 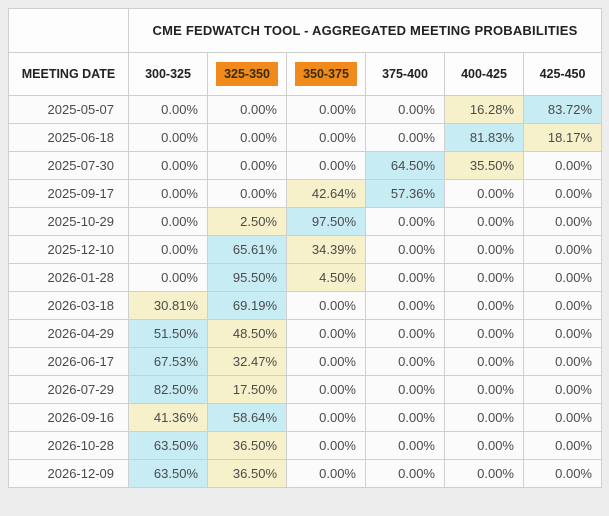 I want to click on probability-cell: 64.50%, so click(x=405, y=165).